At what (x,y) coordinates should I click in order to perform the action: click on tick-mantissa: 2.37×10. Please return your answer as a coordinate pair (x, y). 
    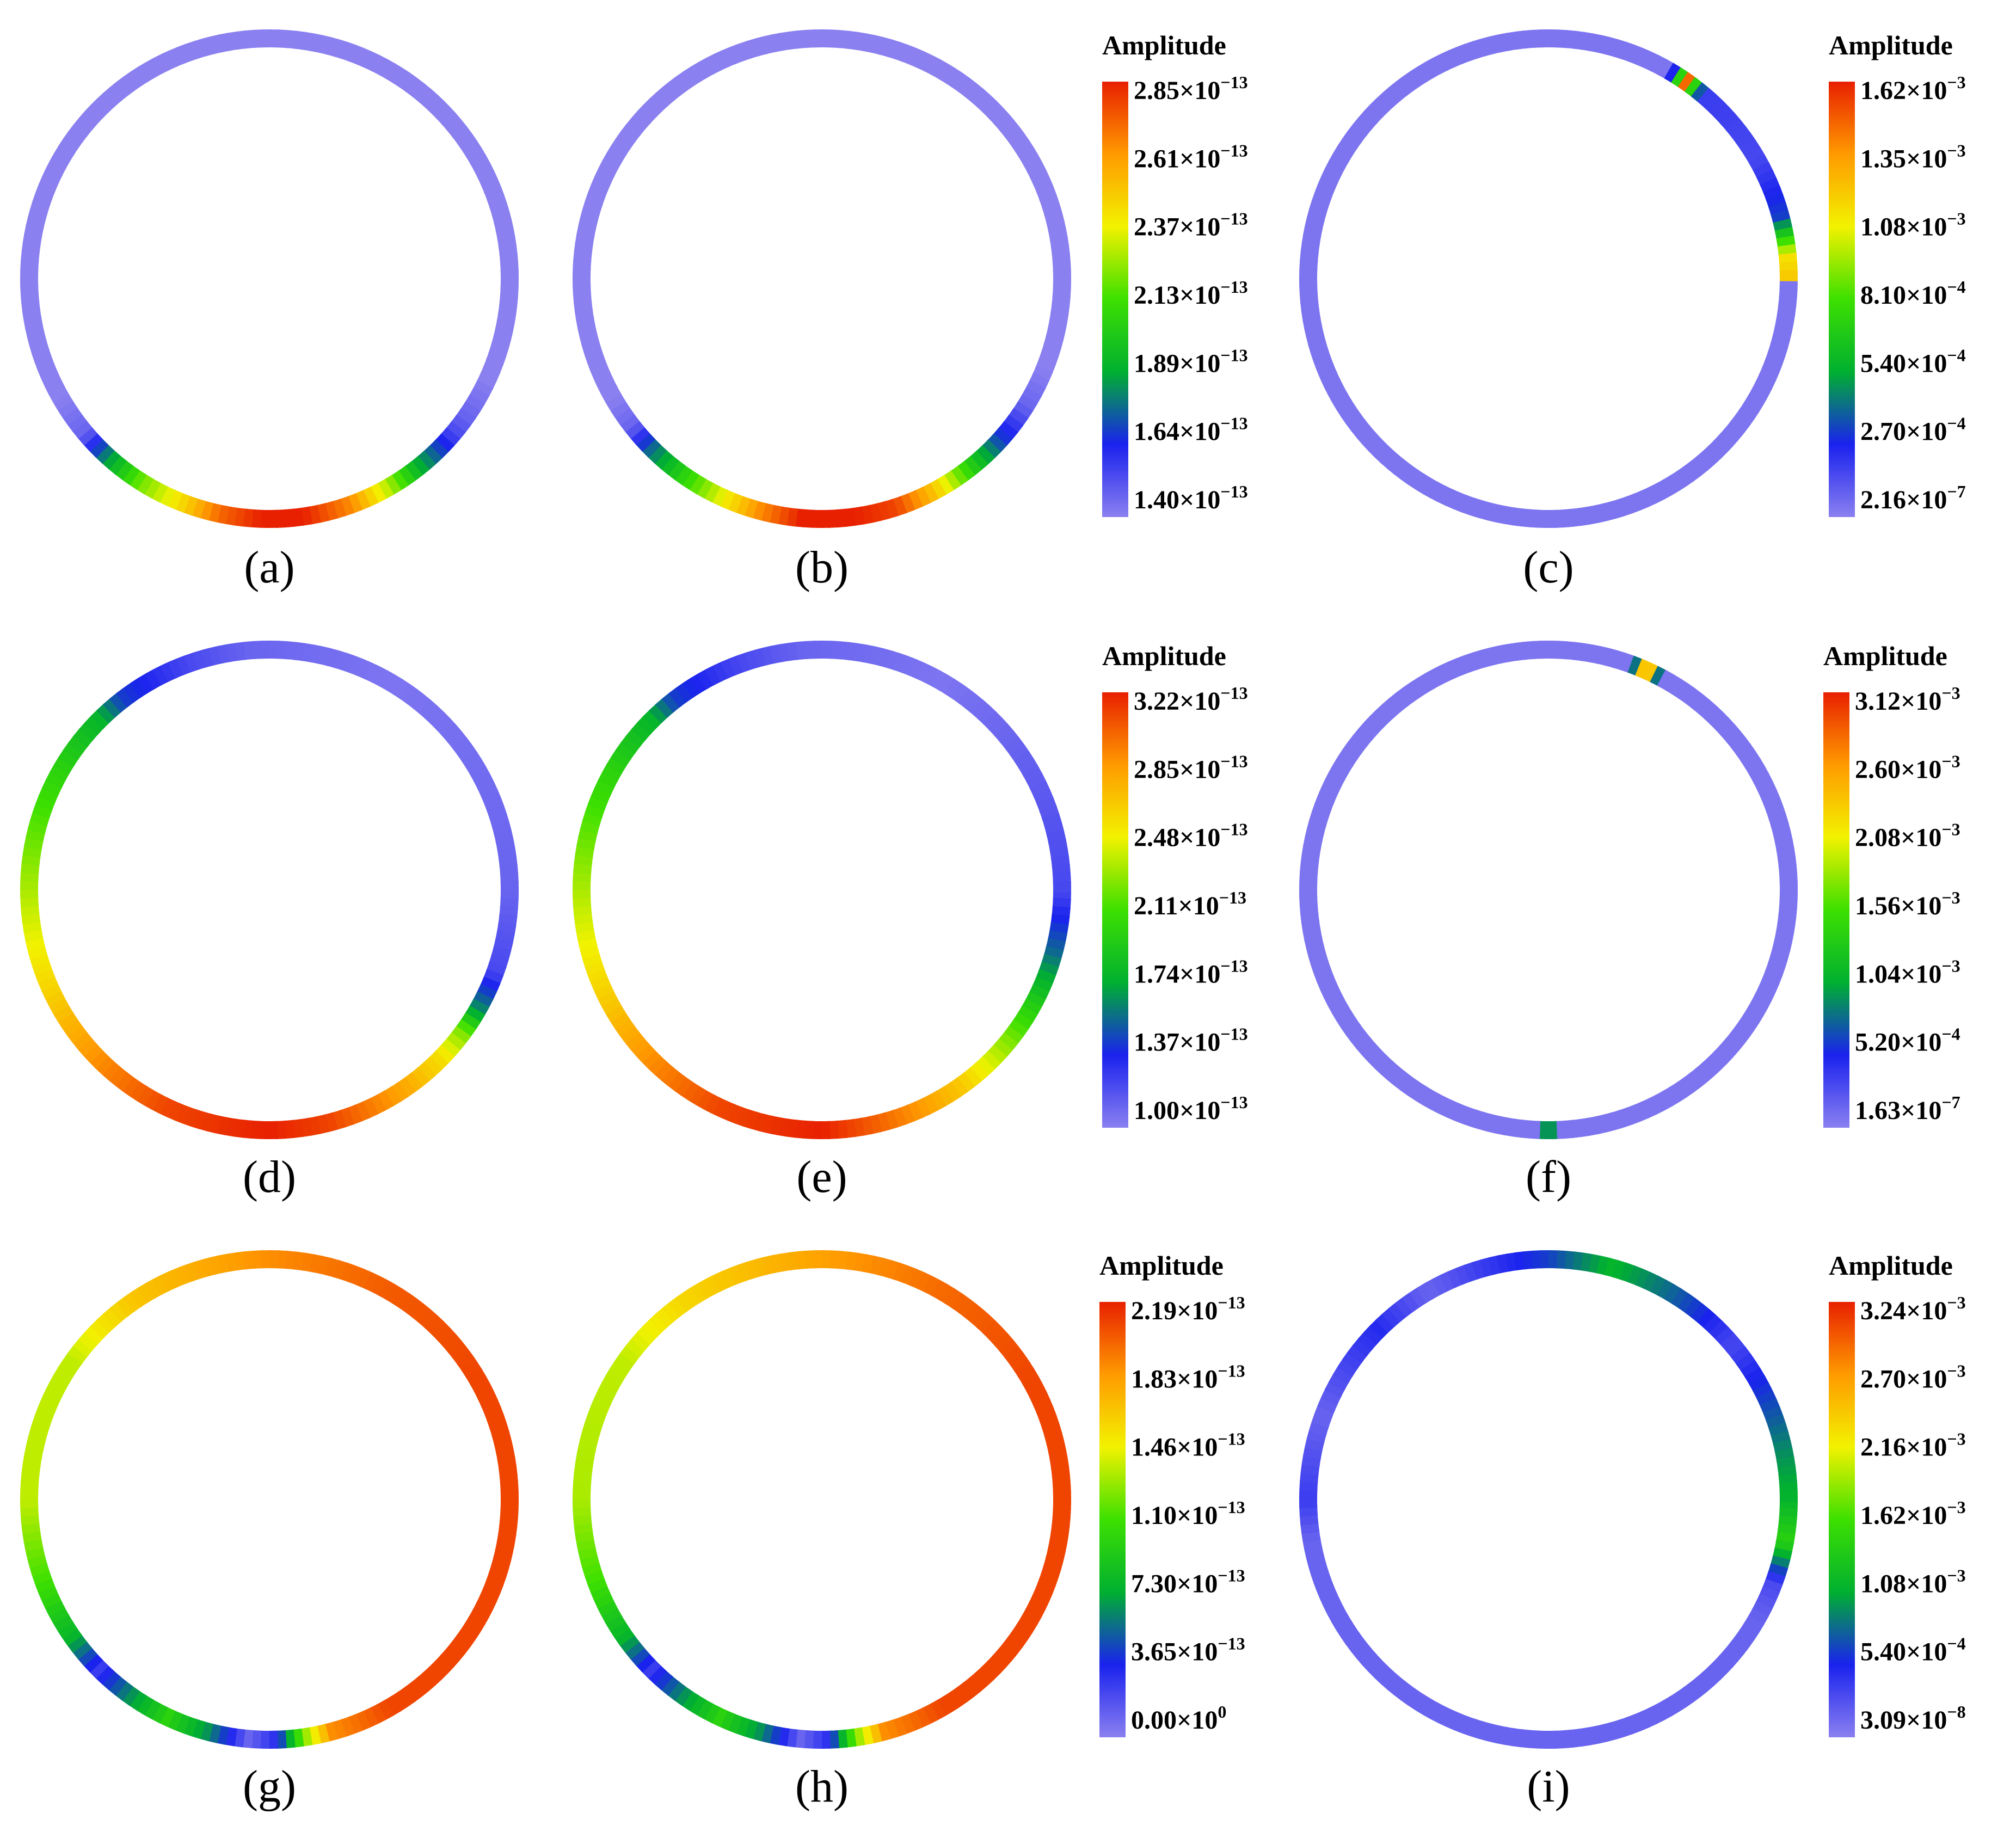
    Looking at the image, I should click on (1177, 227).